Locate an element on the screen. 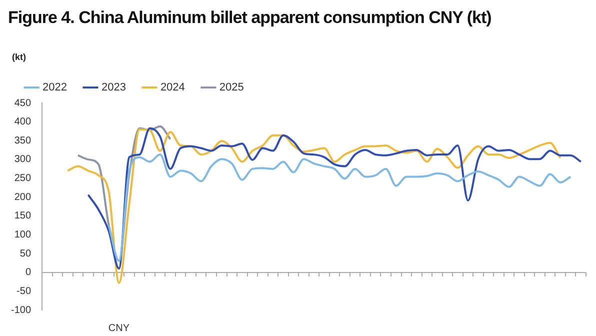 The width and height of the screenshot is (596, 336). legend-label: 2025 is located at coordinates (231, 88).